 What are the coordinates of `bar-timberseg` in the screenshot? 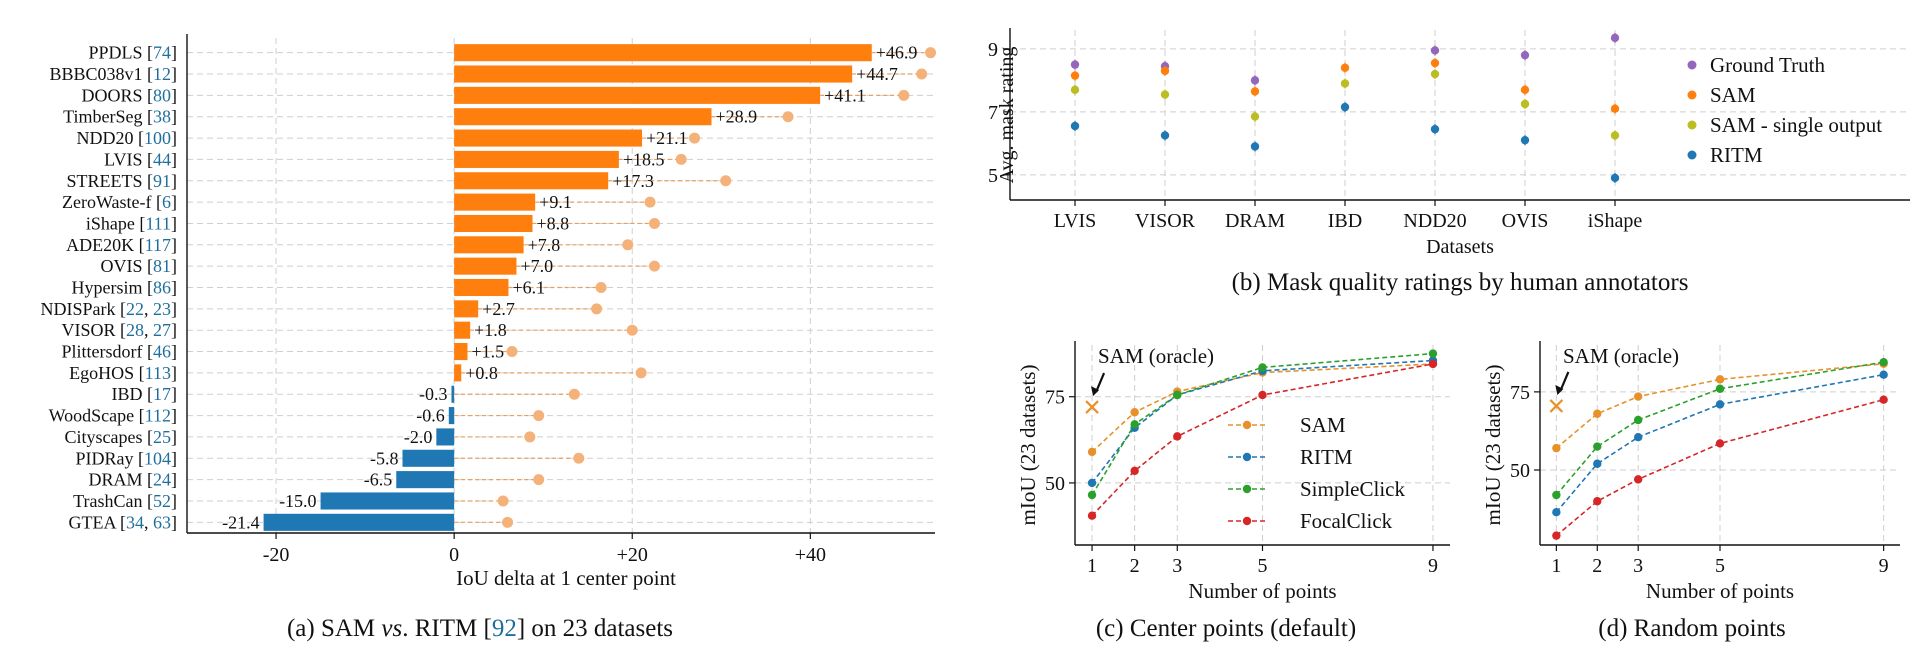 It's located at (583, 117).